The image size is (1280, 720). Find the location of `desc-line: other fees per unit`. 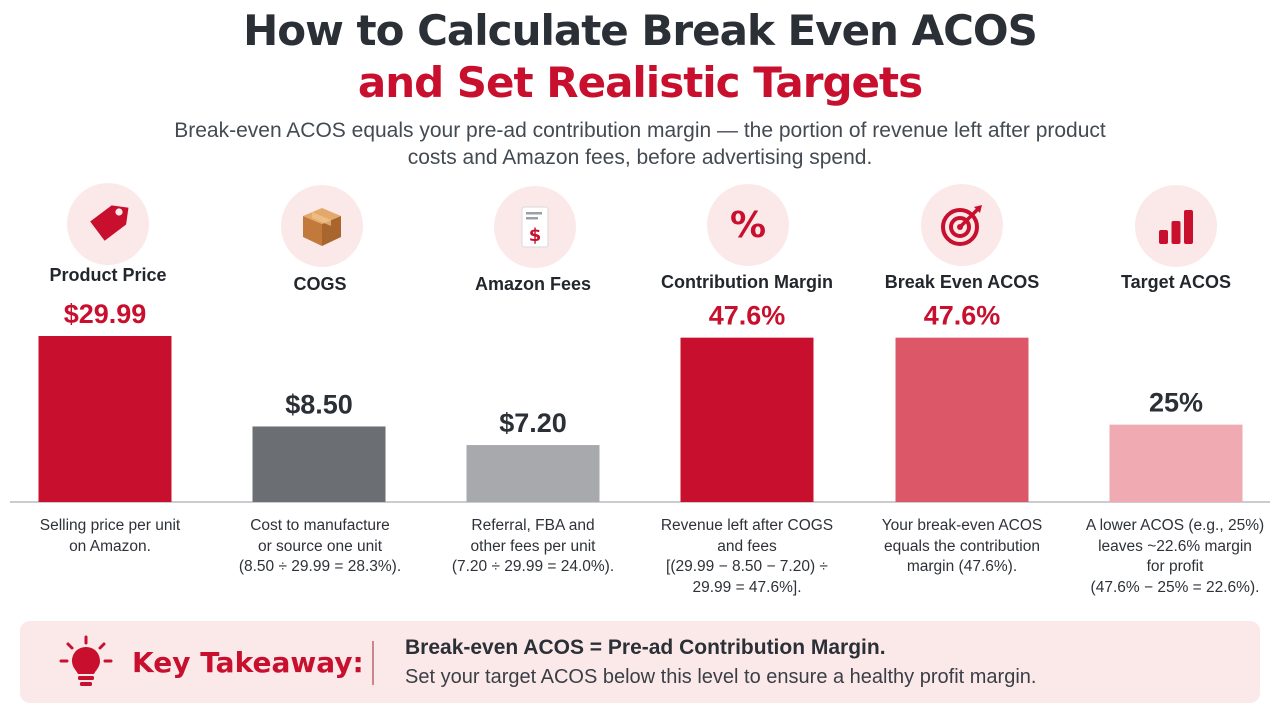

desc-line: other fees per unit is located at coordinates (533, 546).